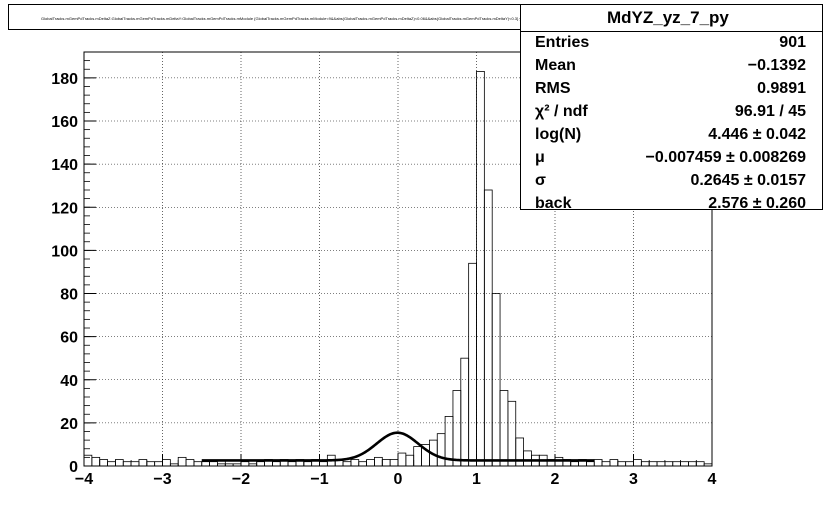  What do you see at coordinates (398, 446) in the screenshot?
I see `fit-curve` at bounding box center [398, 446].